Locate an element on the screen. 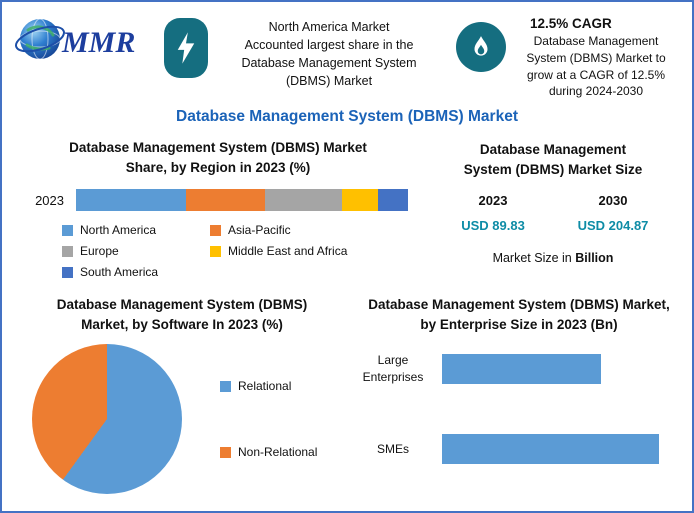 This screenshot has height=513, width=694. region-bar-year-label: 2023 is located at coordinates (49, 200).